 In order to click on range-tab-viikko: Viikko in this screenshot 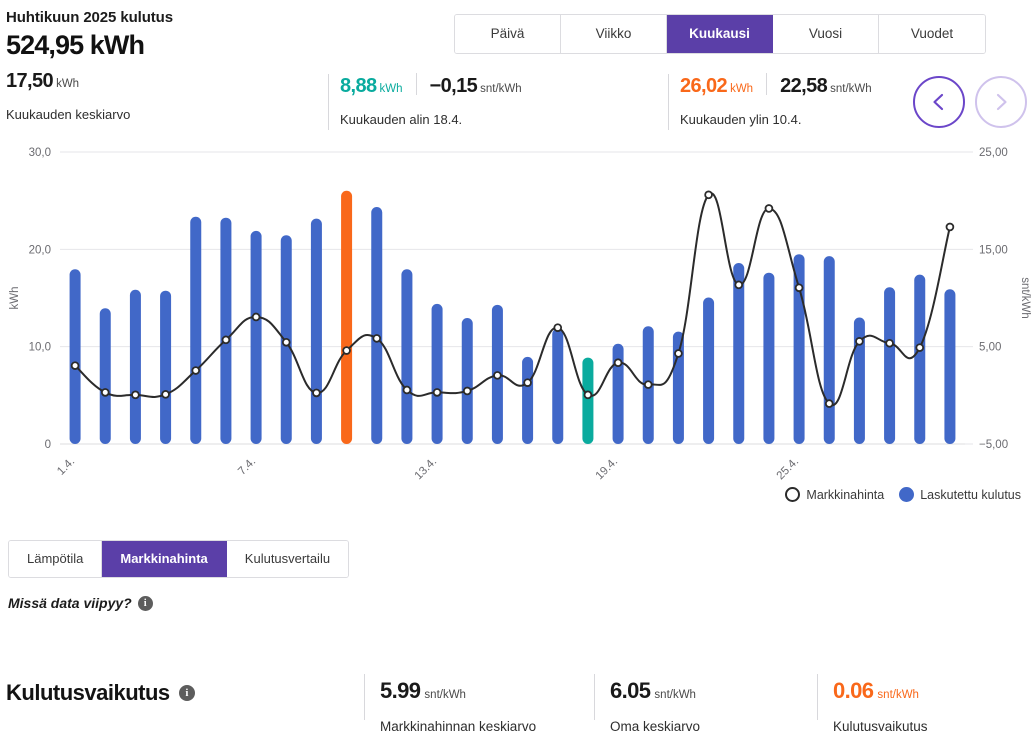, I will do `click(614, 34)`.